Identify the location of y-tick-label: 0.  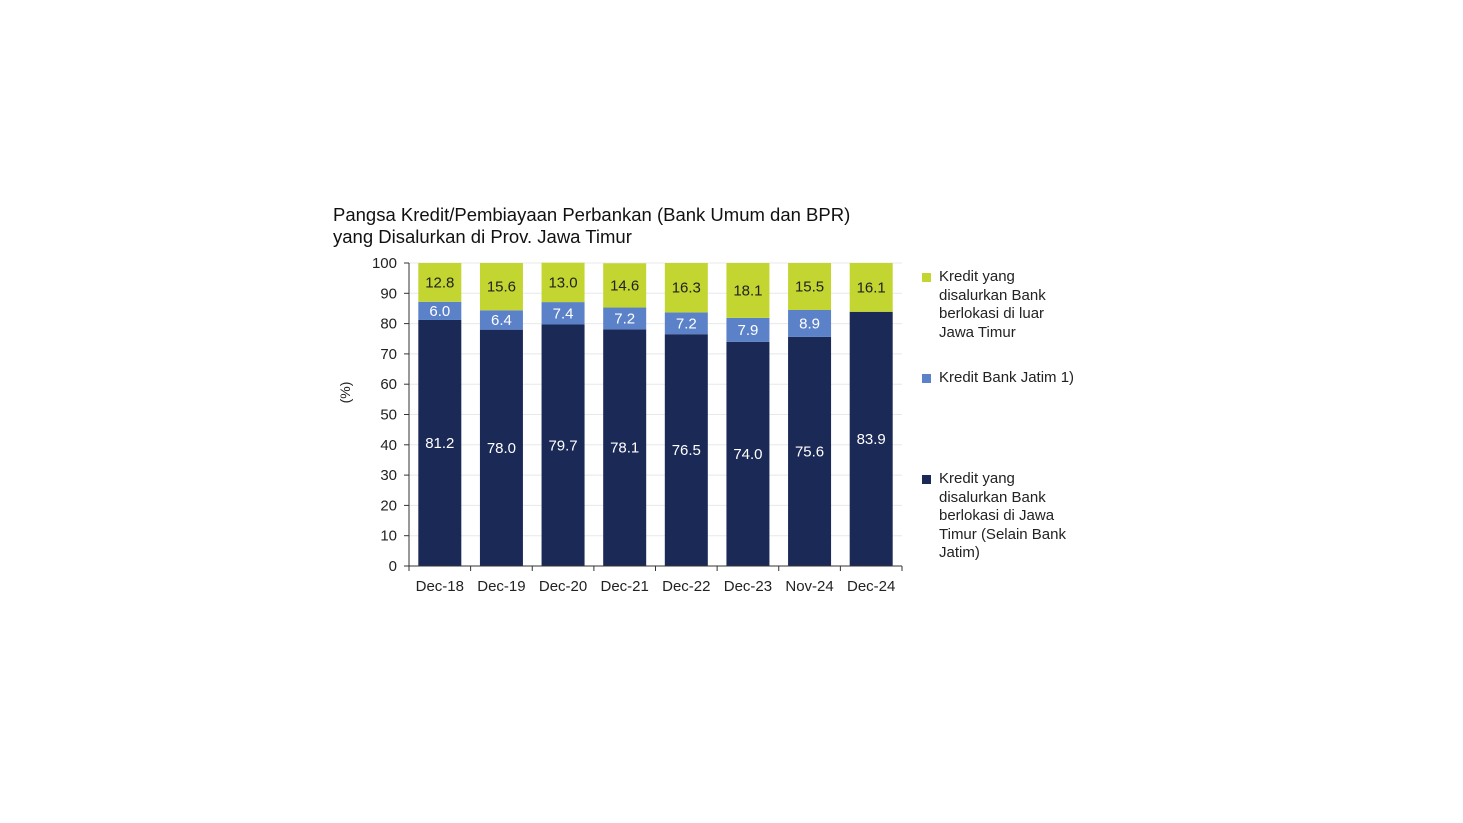
(393, 566).